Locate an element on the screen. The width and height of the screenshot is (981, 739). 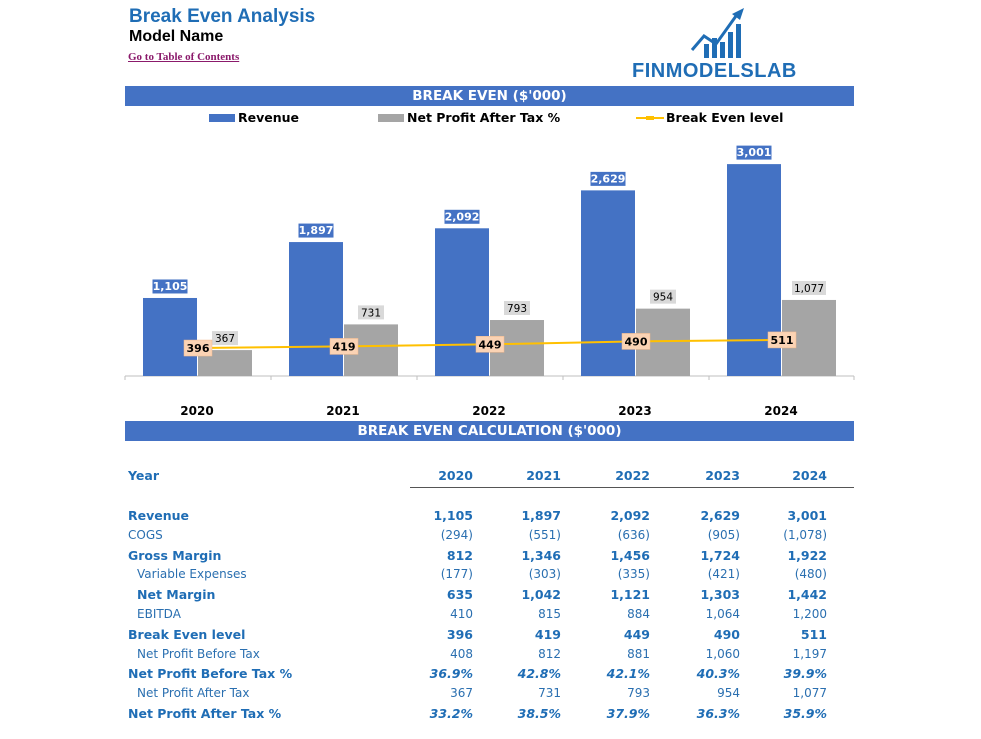
revenue-data-label: 2,092 is located at coordinates (462, 216).